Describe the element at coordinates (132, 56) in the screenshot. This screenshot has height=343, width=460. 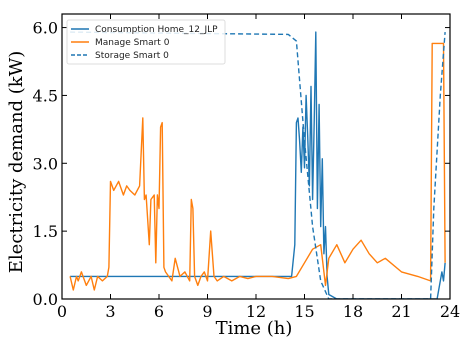
I see `legend-entry-label: Storage Smart 0` at that location.